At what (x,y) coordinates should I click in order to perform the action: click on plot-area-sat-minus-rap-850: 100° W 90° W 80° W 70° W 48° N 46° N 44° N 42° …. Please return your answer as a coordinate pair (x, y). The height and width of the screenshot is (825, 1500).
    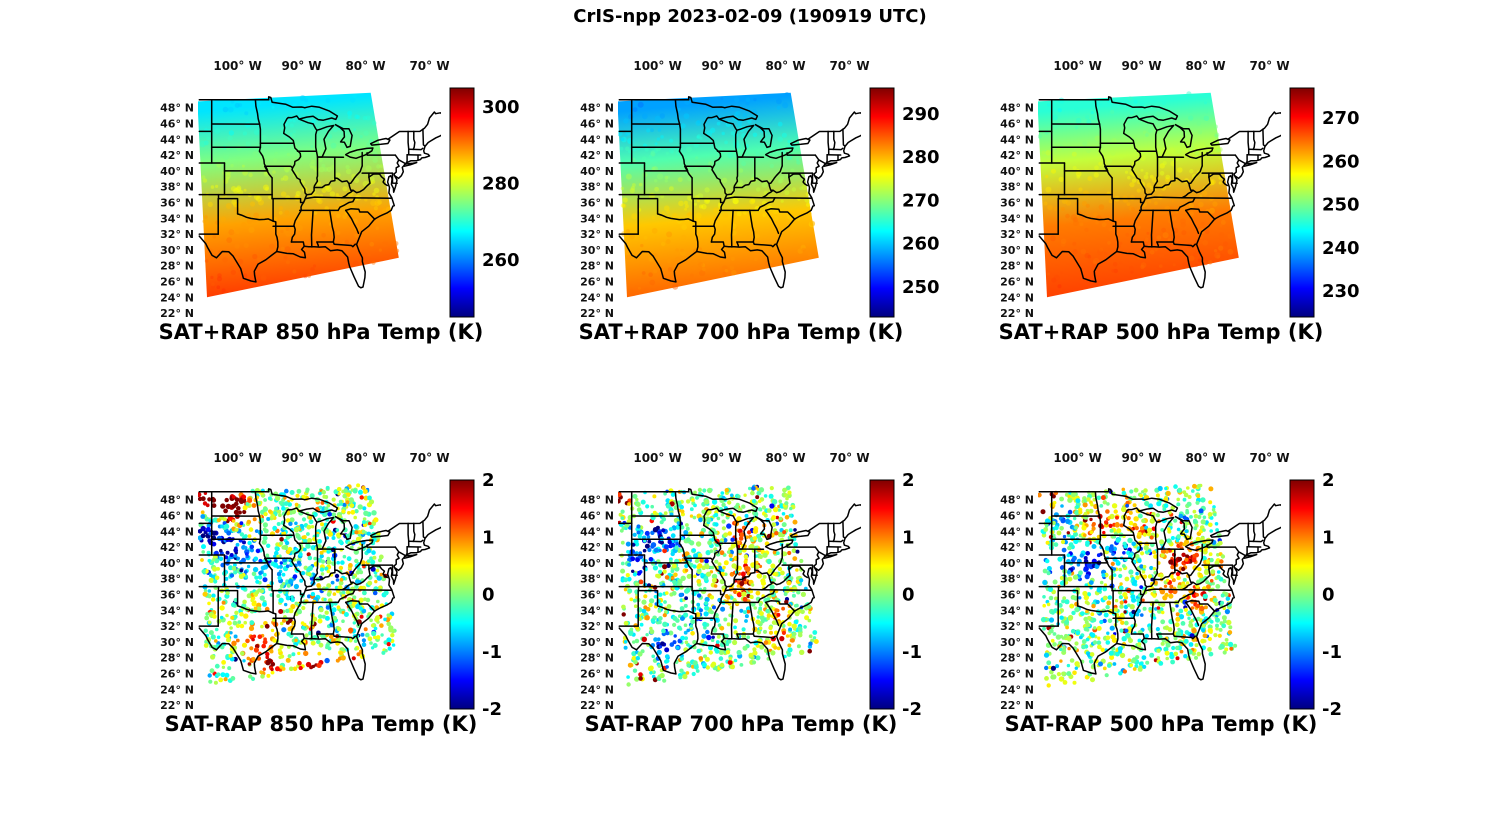
    Looking at the image, I should click on (332, 580).